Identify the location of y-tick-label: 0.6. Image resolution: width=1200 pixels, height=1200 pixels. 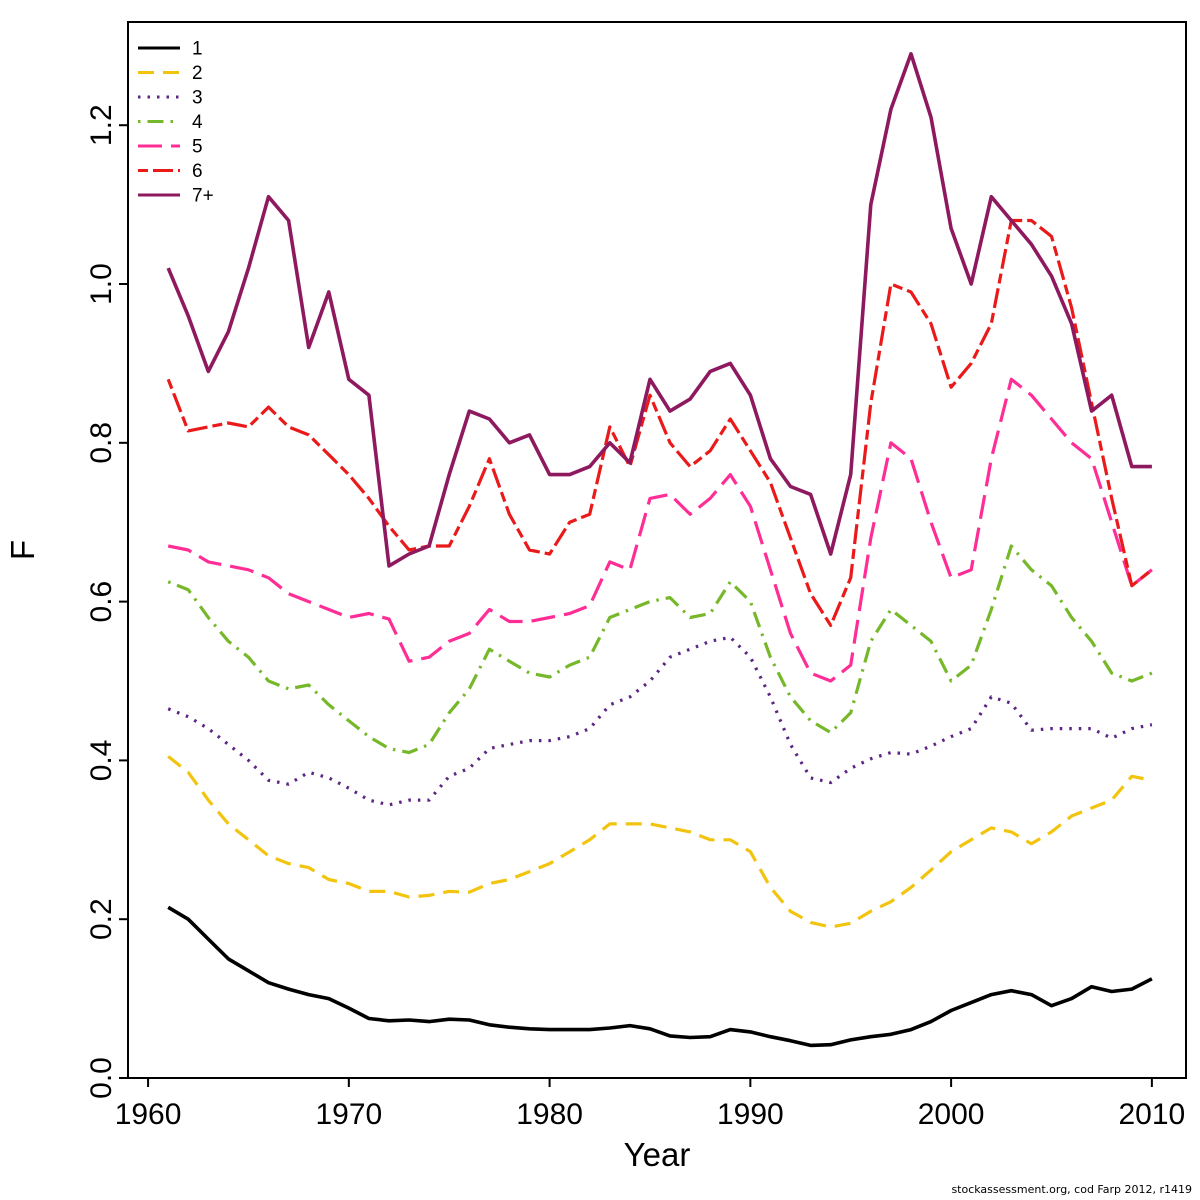
(101, 602).